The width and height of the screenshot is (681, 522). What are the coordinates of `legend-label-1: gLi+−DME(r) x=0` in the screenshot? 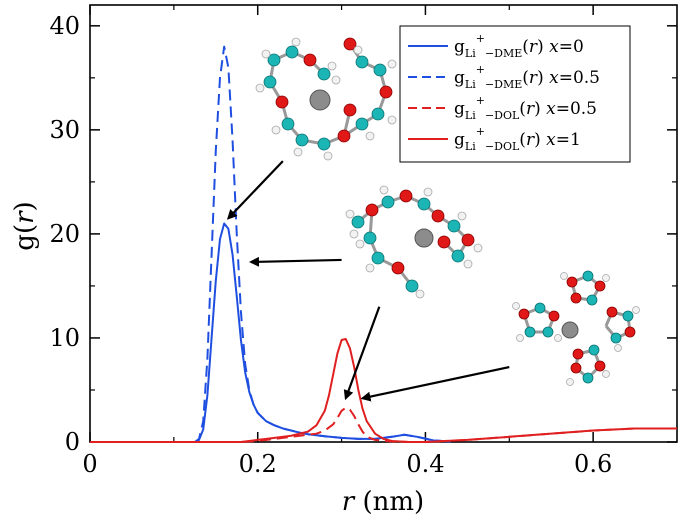 It's located at (519, 46).